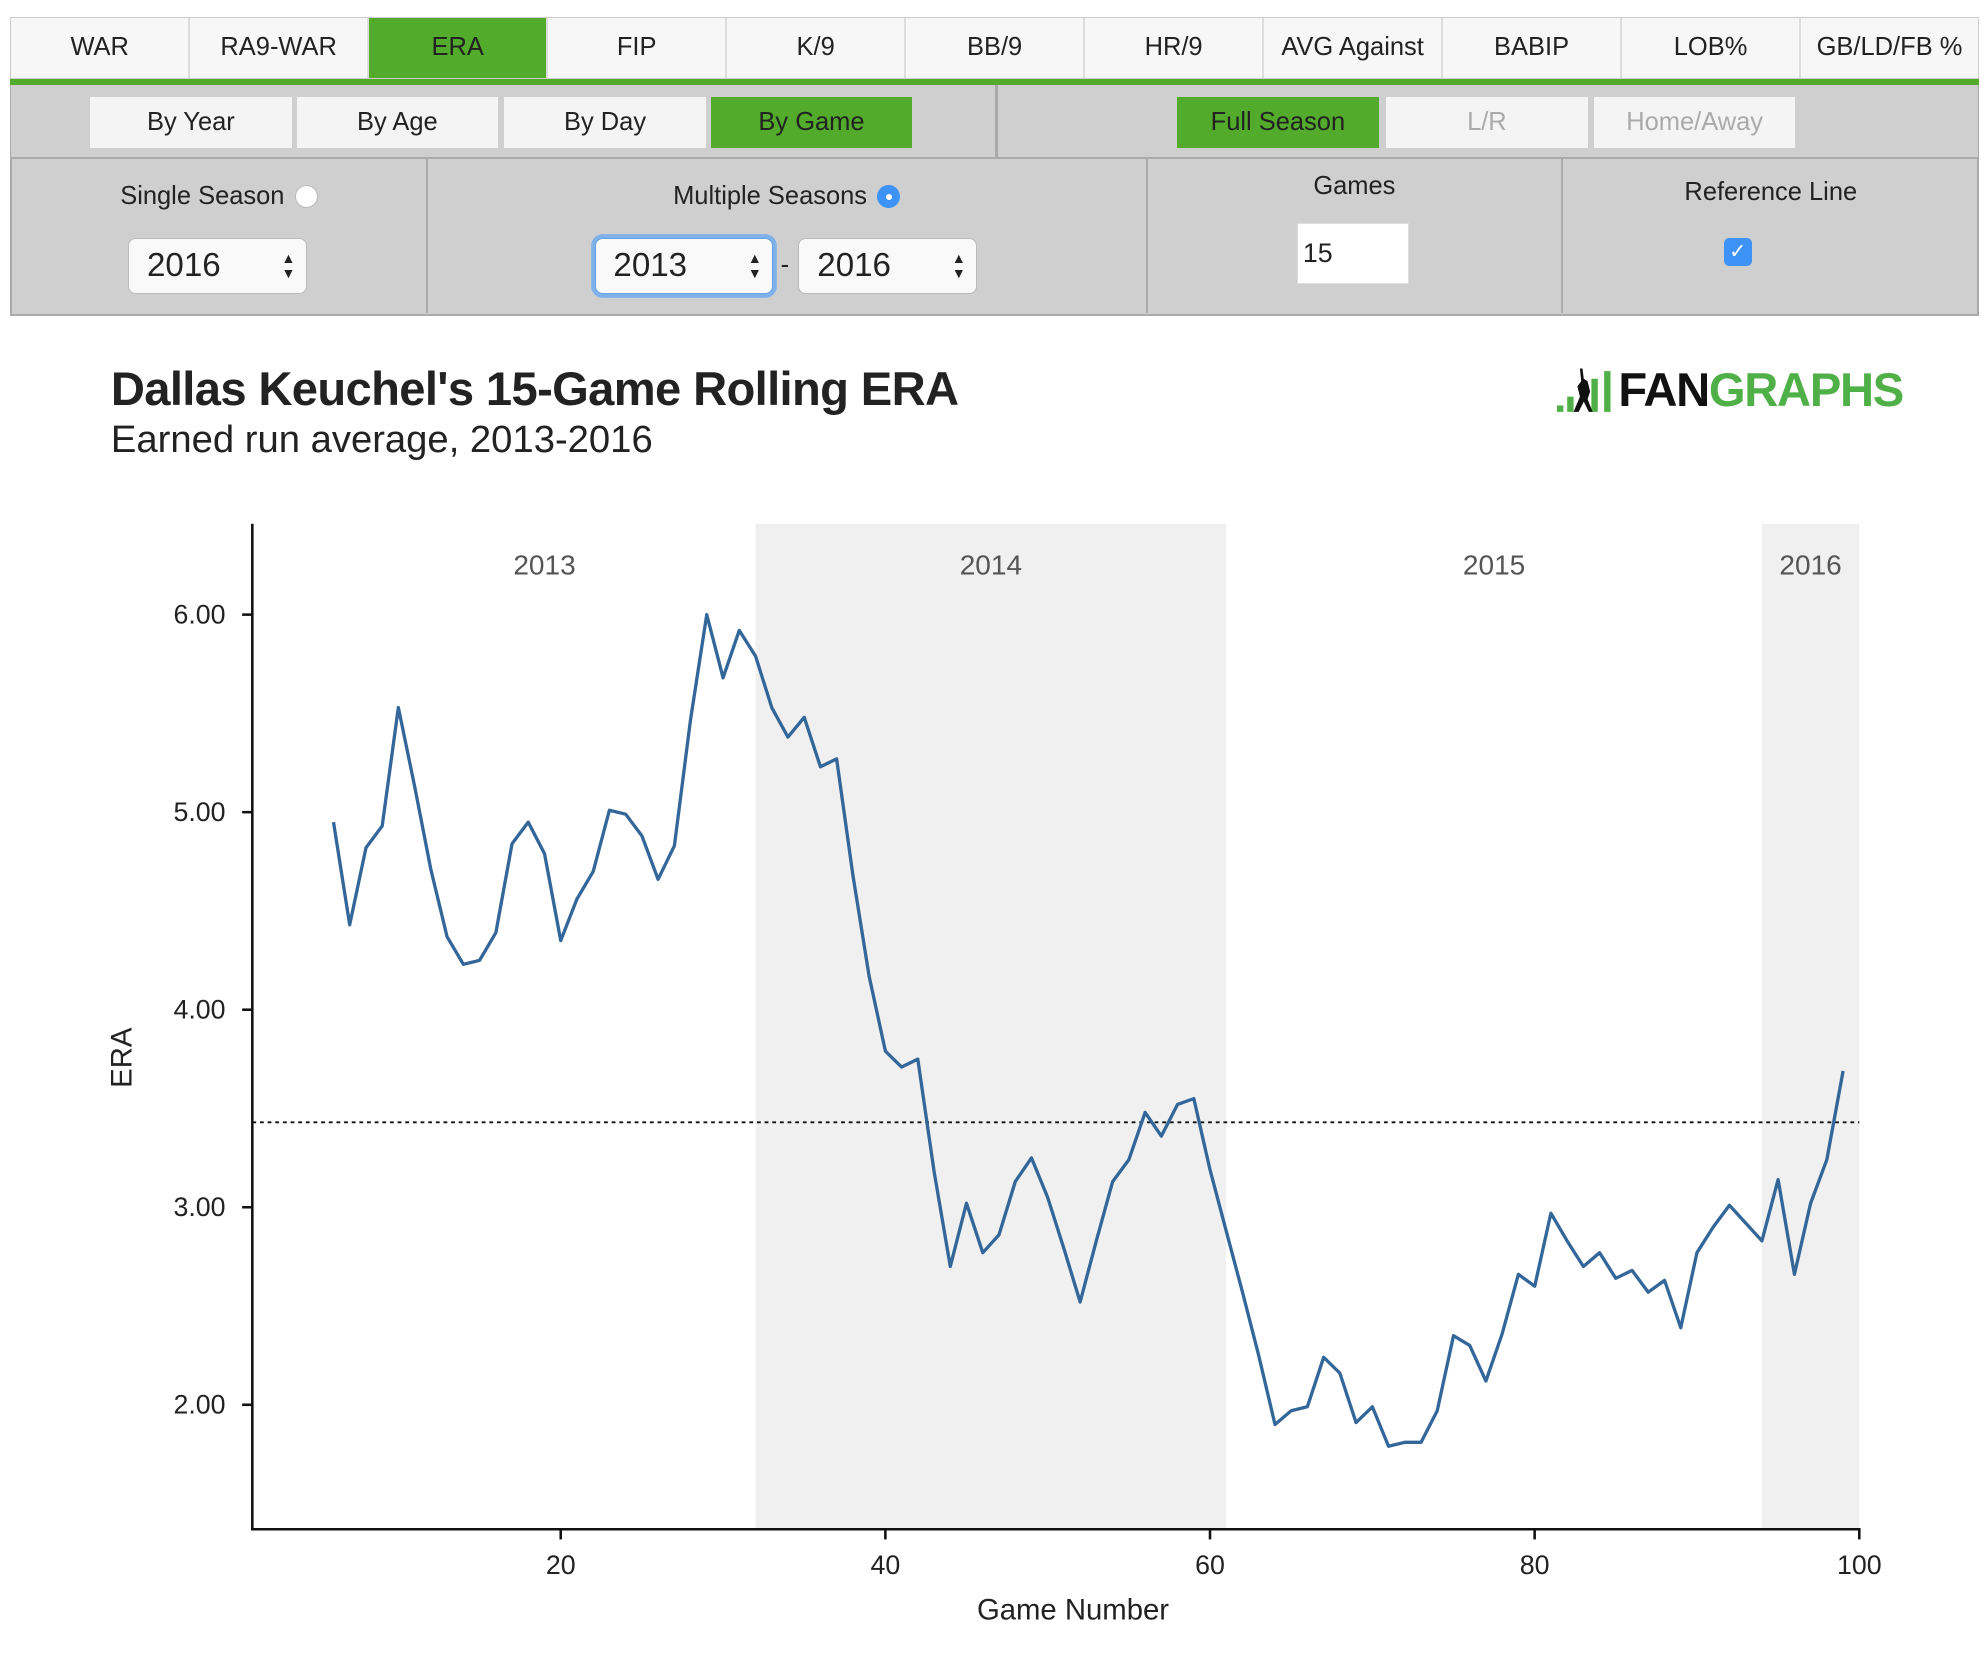 The width and height of the screenshot is (1988, 1676). I want to click on tab-babip: BABIP, so click(1533, 47).